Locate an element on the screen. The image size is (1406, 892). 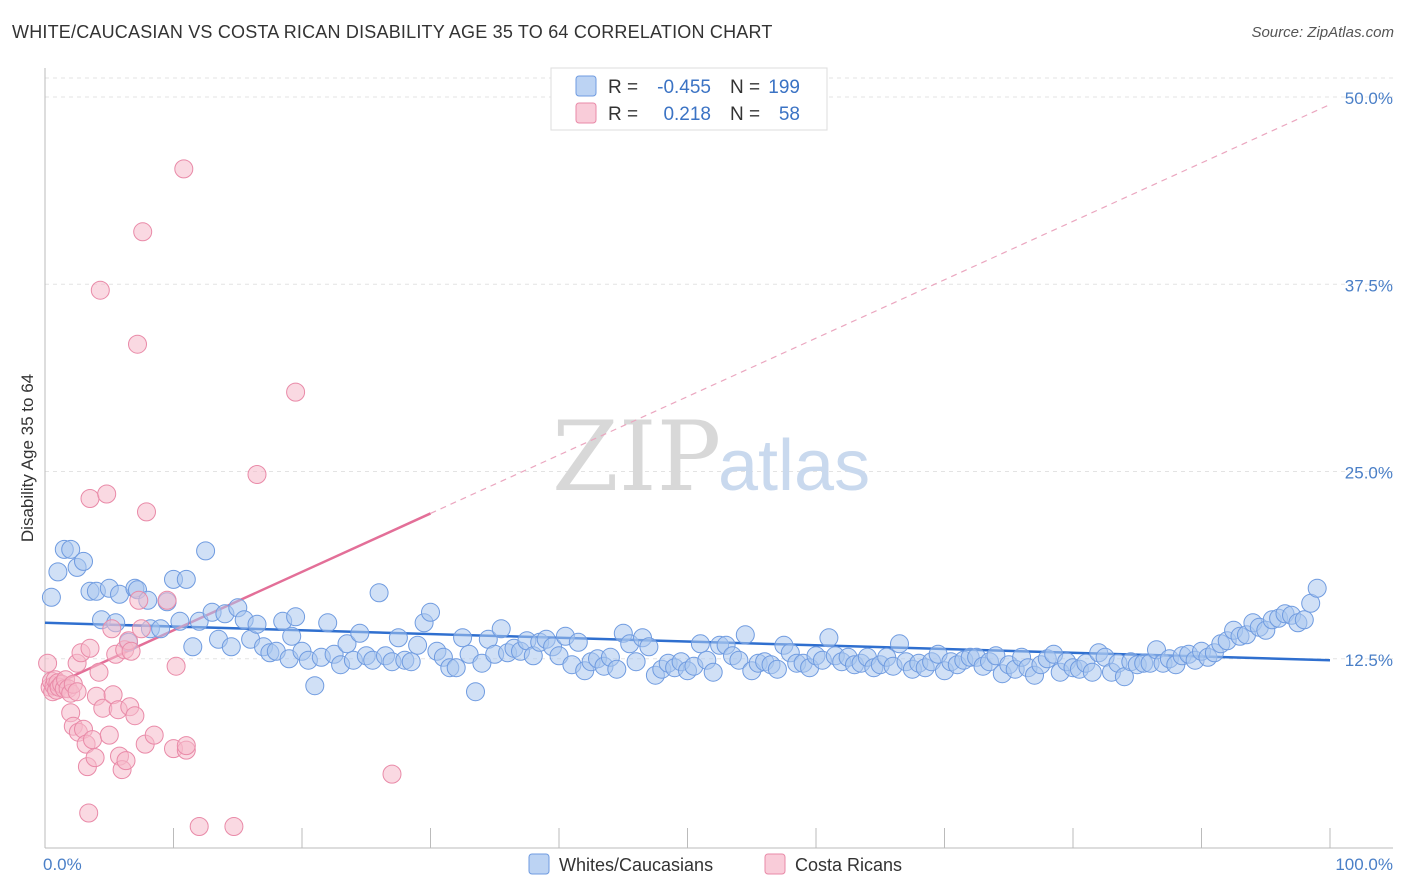
legend-label-whites: Whites/Caucasians is located at coordinates (636, 865).